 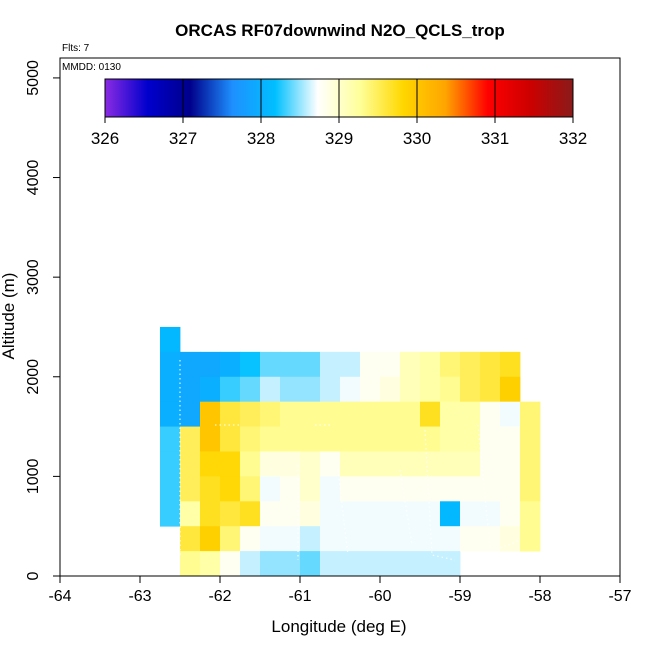 What do you see at coordinates (33, 575) in the screenshot?
I see `y-tick-label: 0` at bounding box center [33, 575].